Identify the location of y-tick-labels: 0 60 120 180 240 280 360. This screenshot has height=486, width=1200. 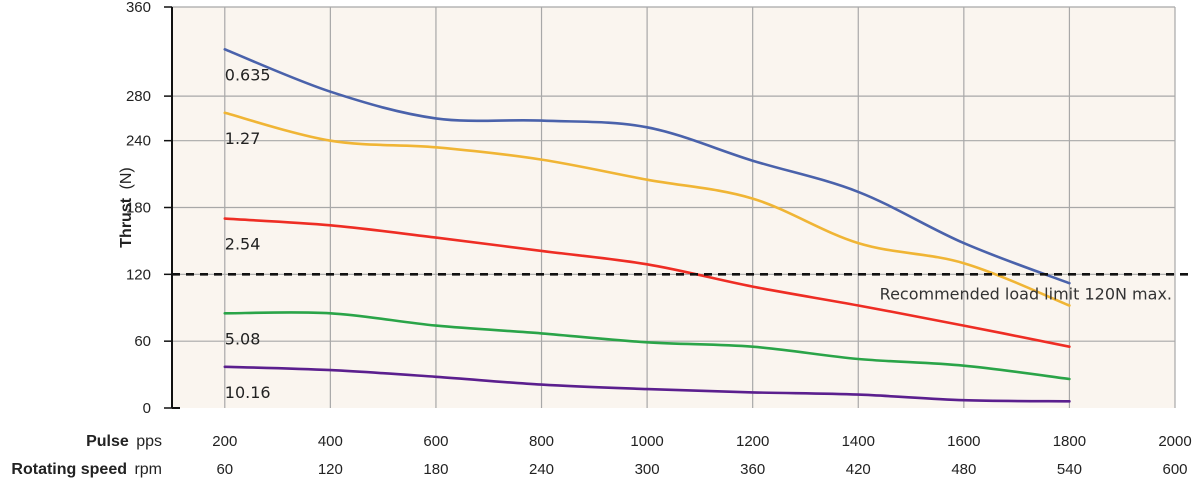
(138, 208).